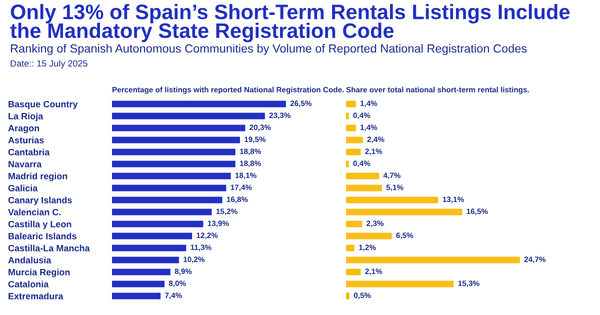 This screenshot has height=315, width=600. Describe the element at coordinates (40, 225) in the screenshot. I see `y-tick-label: Castilla y Leon` at that location.